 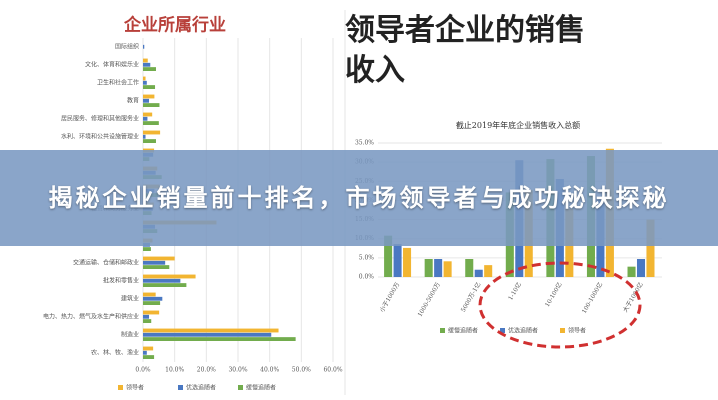 I want to click on highlight-circle, so click(x=560, y=305).